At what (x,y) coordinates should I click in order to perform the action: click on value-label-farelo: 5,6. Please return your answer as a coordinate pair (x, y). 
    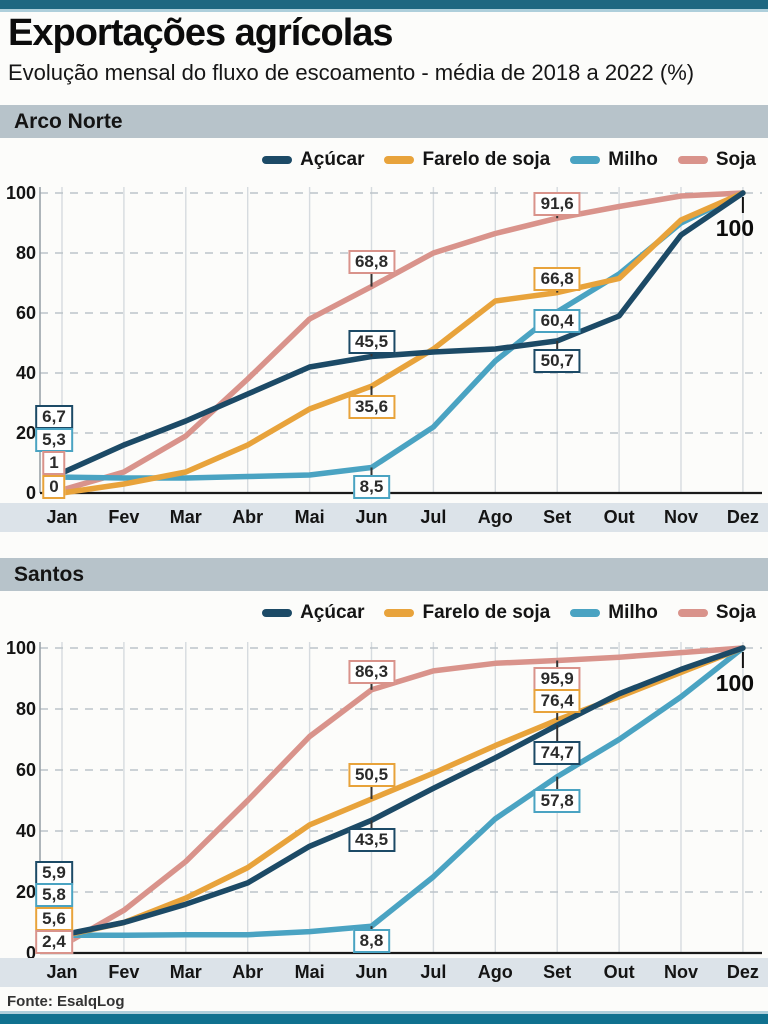
    Looking at the image, I should click on (54, 919).